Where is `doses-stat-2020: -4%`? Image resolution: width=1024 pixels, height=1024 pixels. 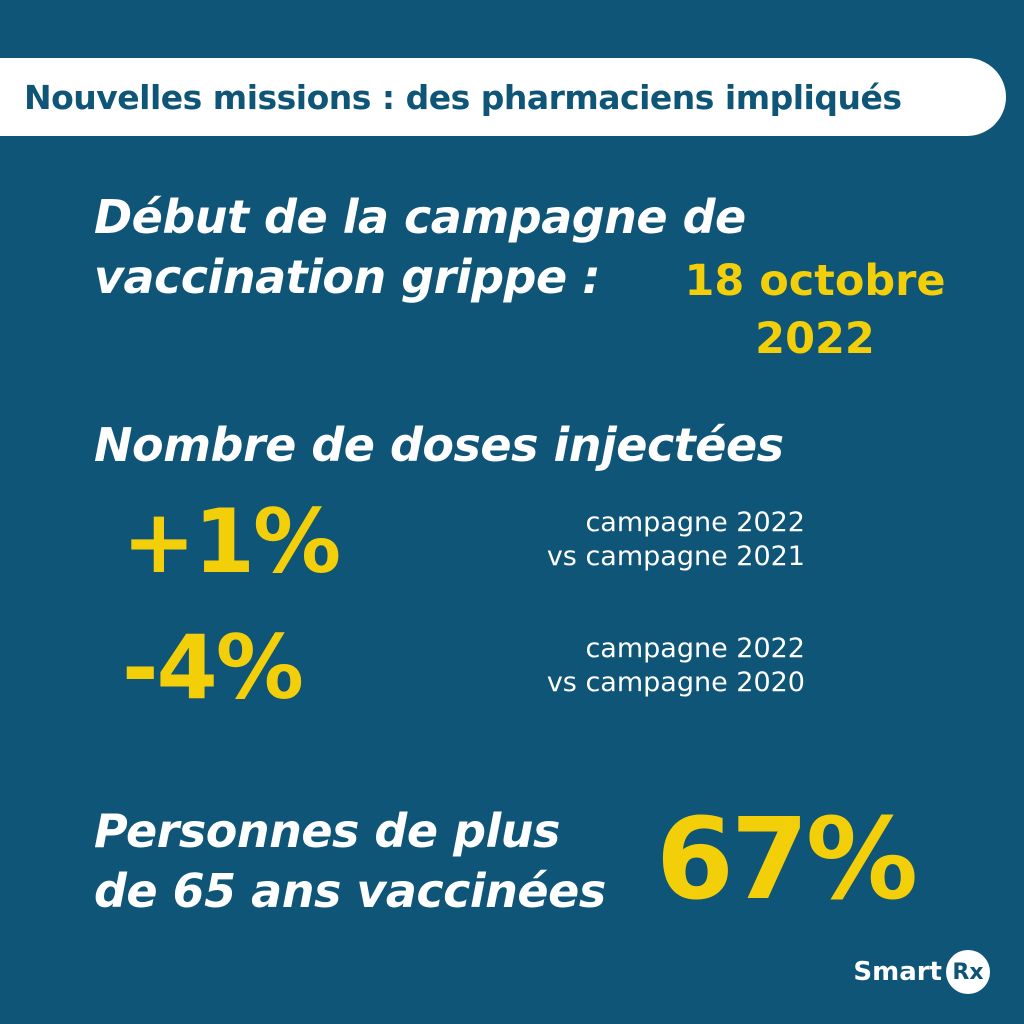
doses-stat-2020: -4% is located at coordinates (213, 667).